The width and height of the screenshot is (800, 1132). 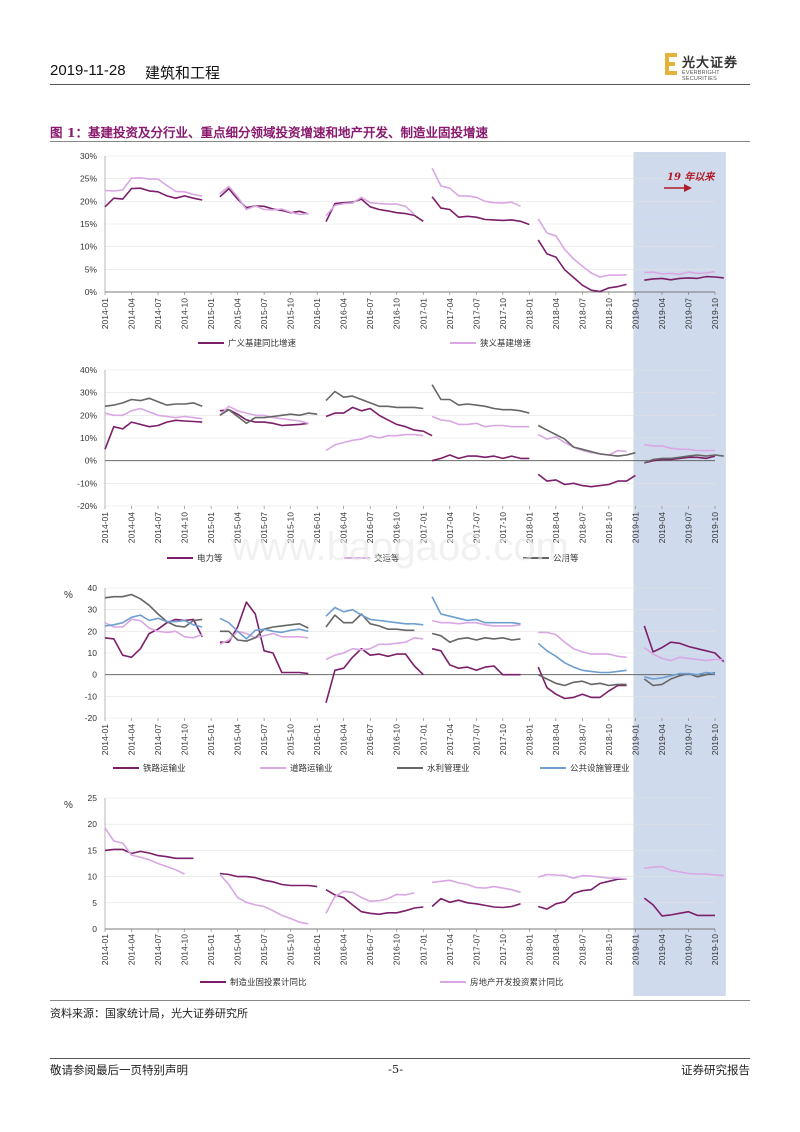 I want to click on legend-label: 公共设施管理业, so click(x=600, y=768).